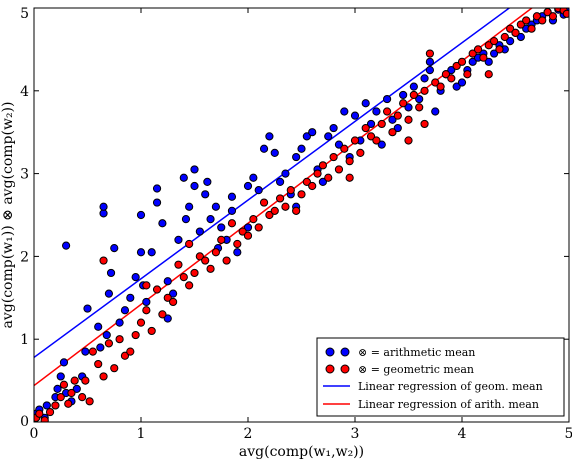 The image size is (572, 461). Describe the element at coordinates (24, 175) in the screenshot. I see `y-tick-label-3: 3` at that location.